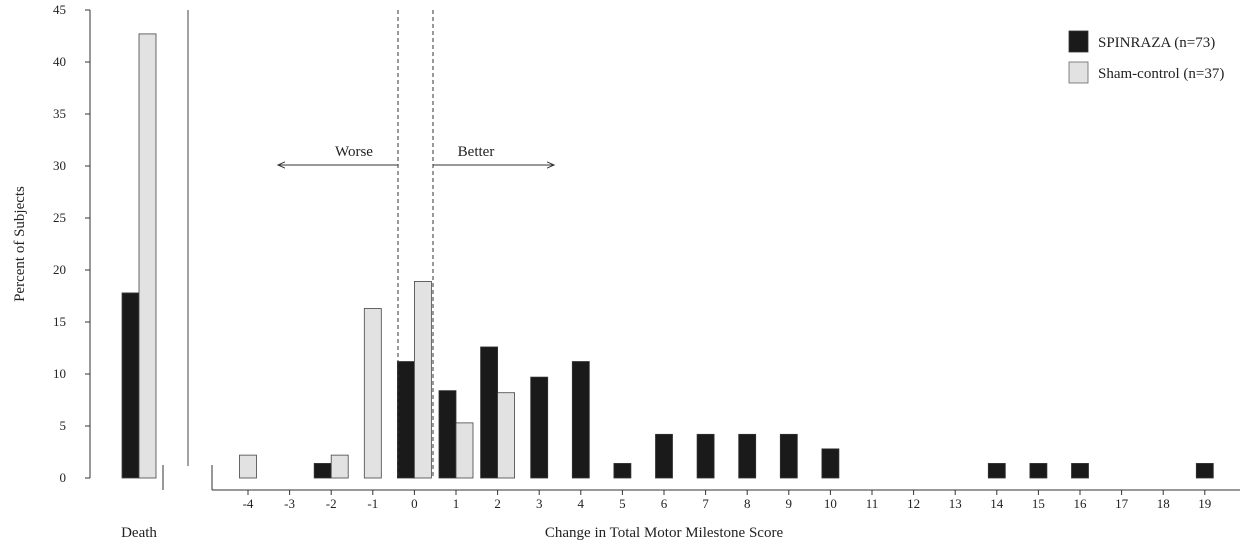 The width and height of the screenshot is (1259, 546). I want to click on x-tick-label: 8, so click(747, 503).